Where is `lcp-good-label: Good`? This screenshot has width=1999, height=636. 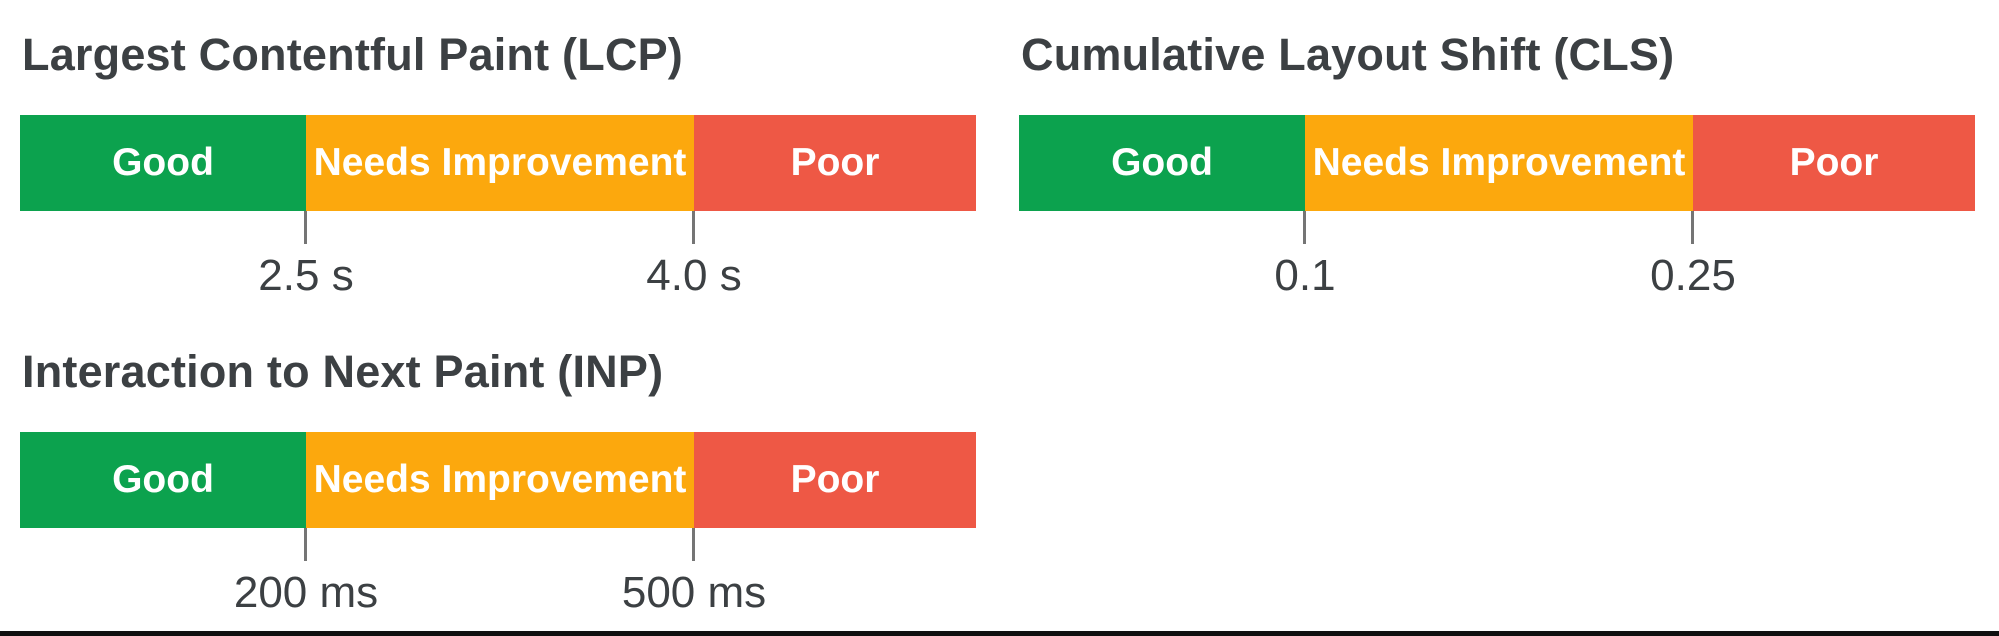
lcp-good-label: Good is located at coordinates (163, 162).